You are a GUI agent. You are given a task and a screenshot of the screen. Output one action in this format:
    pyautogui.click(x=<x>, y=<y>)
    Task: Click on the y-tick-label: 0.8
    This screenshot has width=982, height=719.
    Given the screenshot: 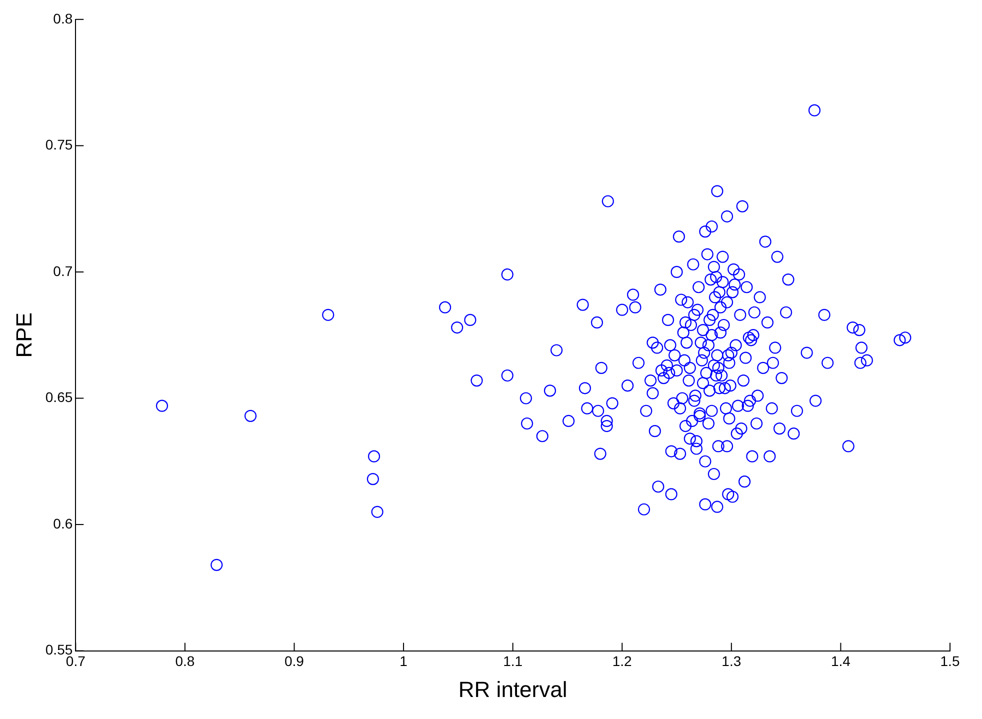 What is the action you would take?
    pyautogui.click(x=63, y=18)
    